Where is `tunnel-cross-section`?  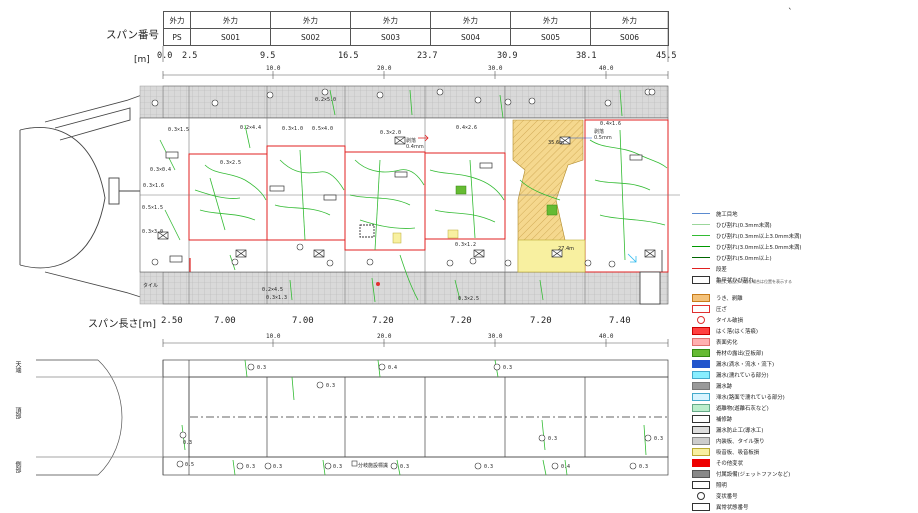
tunnel-cross-section is located at coordinates (85, 196).